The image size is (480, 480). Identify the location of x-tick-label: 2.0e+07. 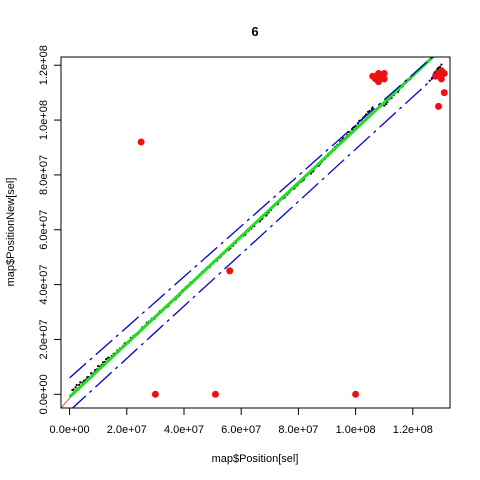
(127, 430).